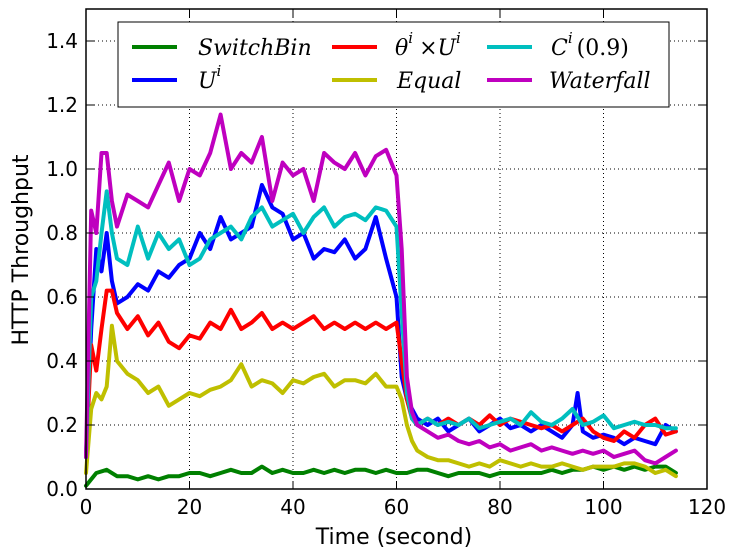 Image resolution: width=734 pixels, height=560 pixels. Describe the element at coordinates (396, 507) in the screenshot. I see `x-tick-label: 60` at that location.